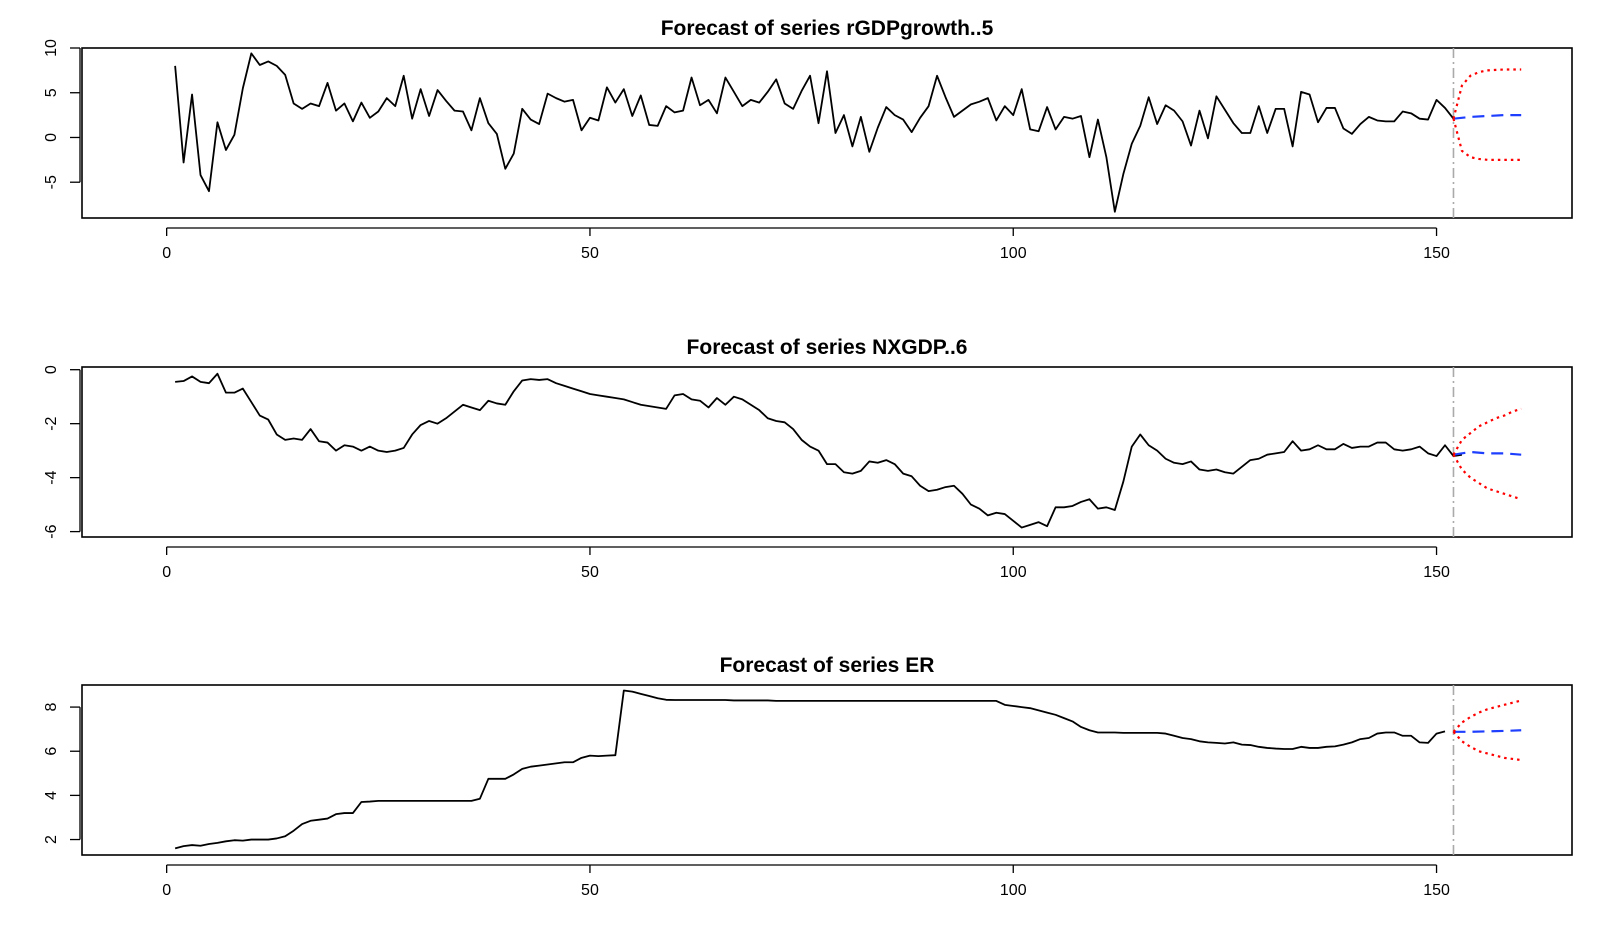 The height and width of the screenshot is (944, 1620). What do you see at coordinates (51, 795) in the screenshot?
I see `y-tick-label: 4` at bounding box center [51, 795].